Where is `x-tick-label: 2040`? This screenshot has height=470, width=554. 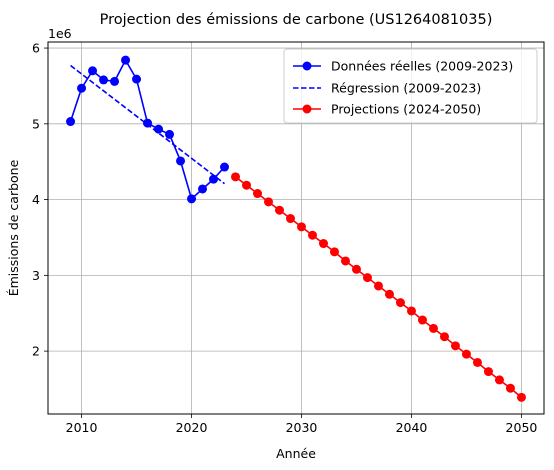 x-tick-label: 2040 is located at coordinates (412, 427).